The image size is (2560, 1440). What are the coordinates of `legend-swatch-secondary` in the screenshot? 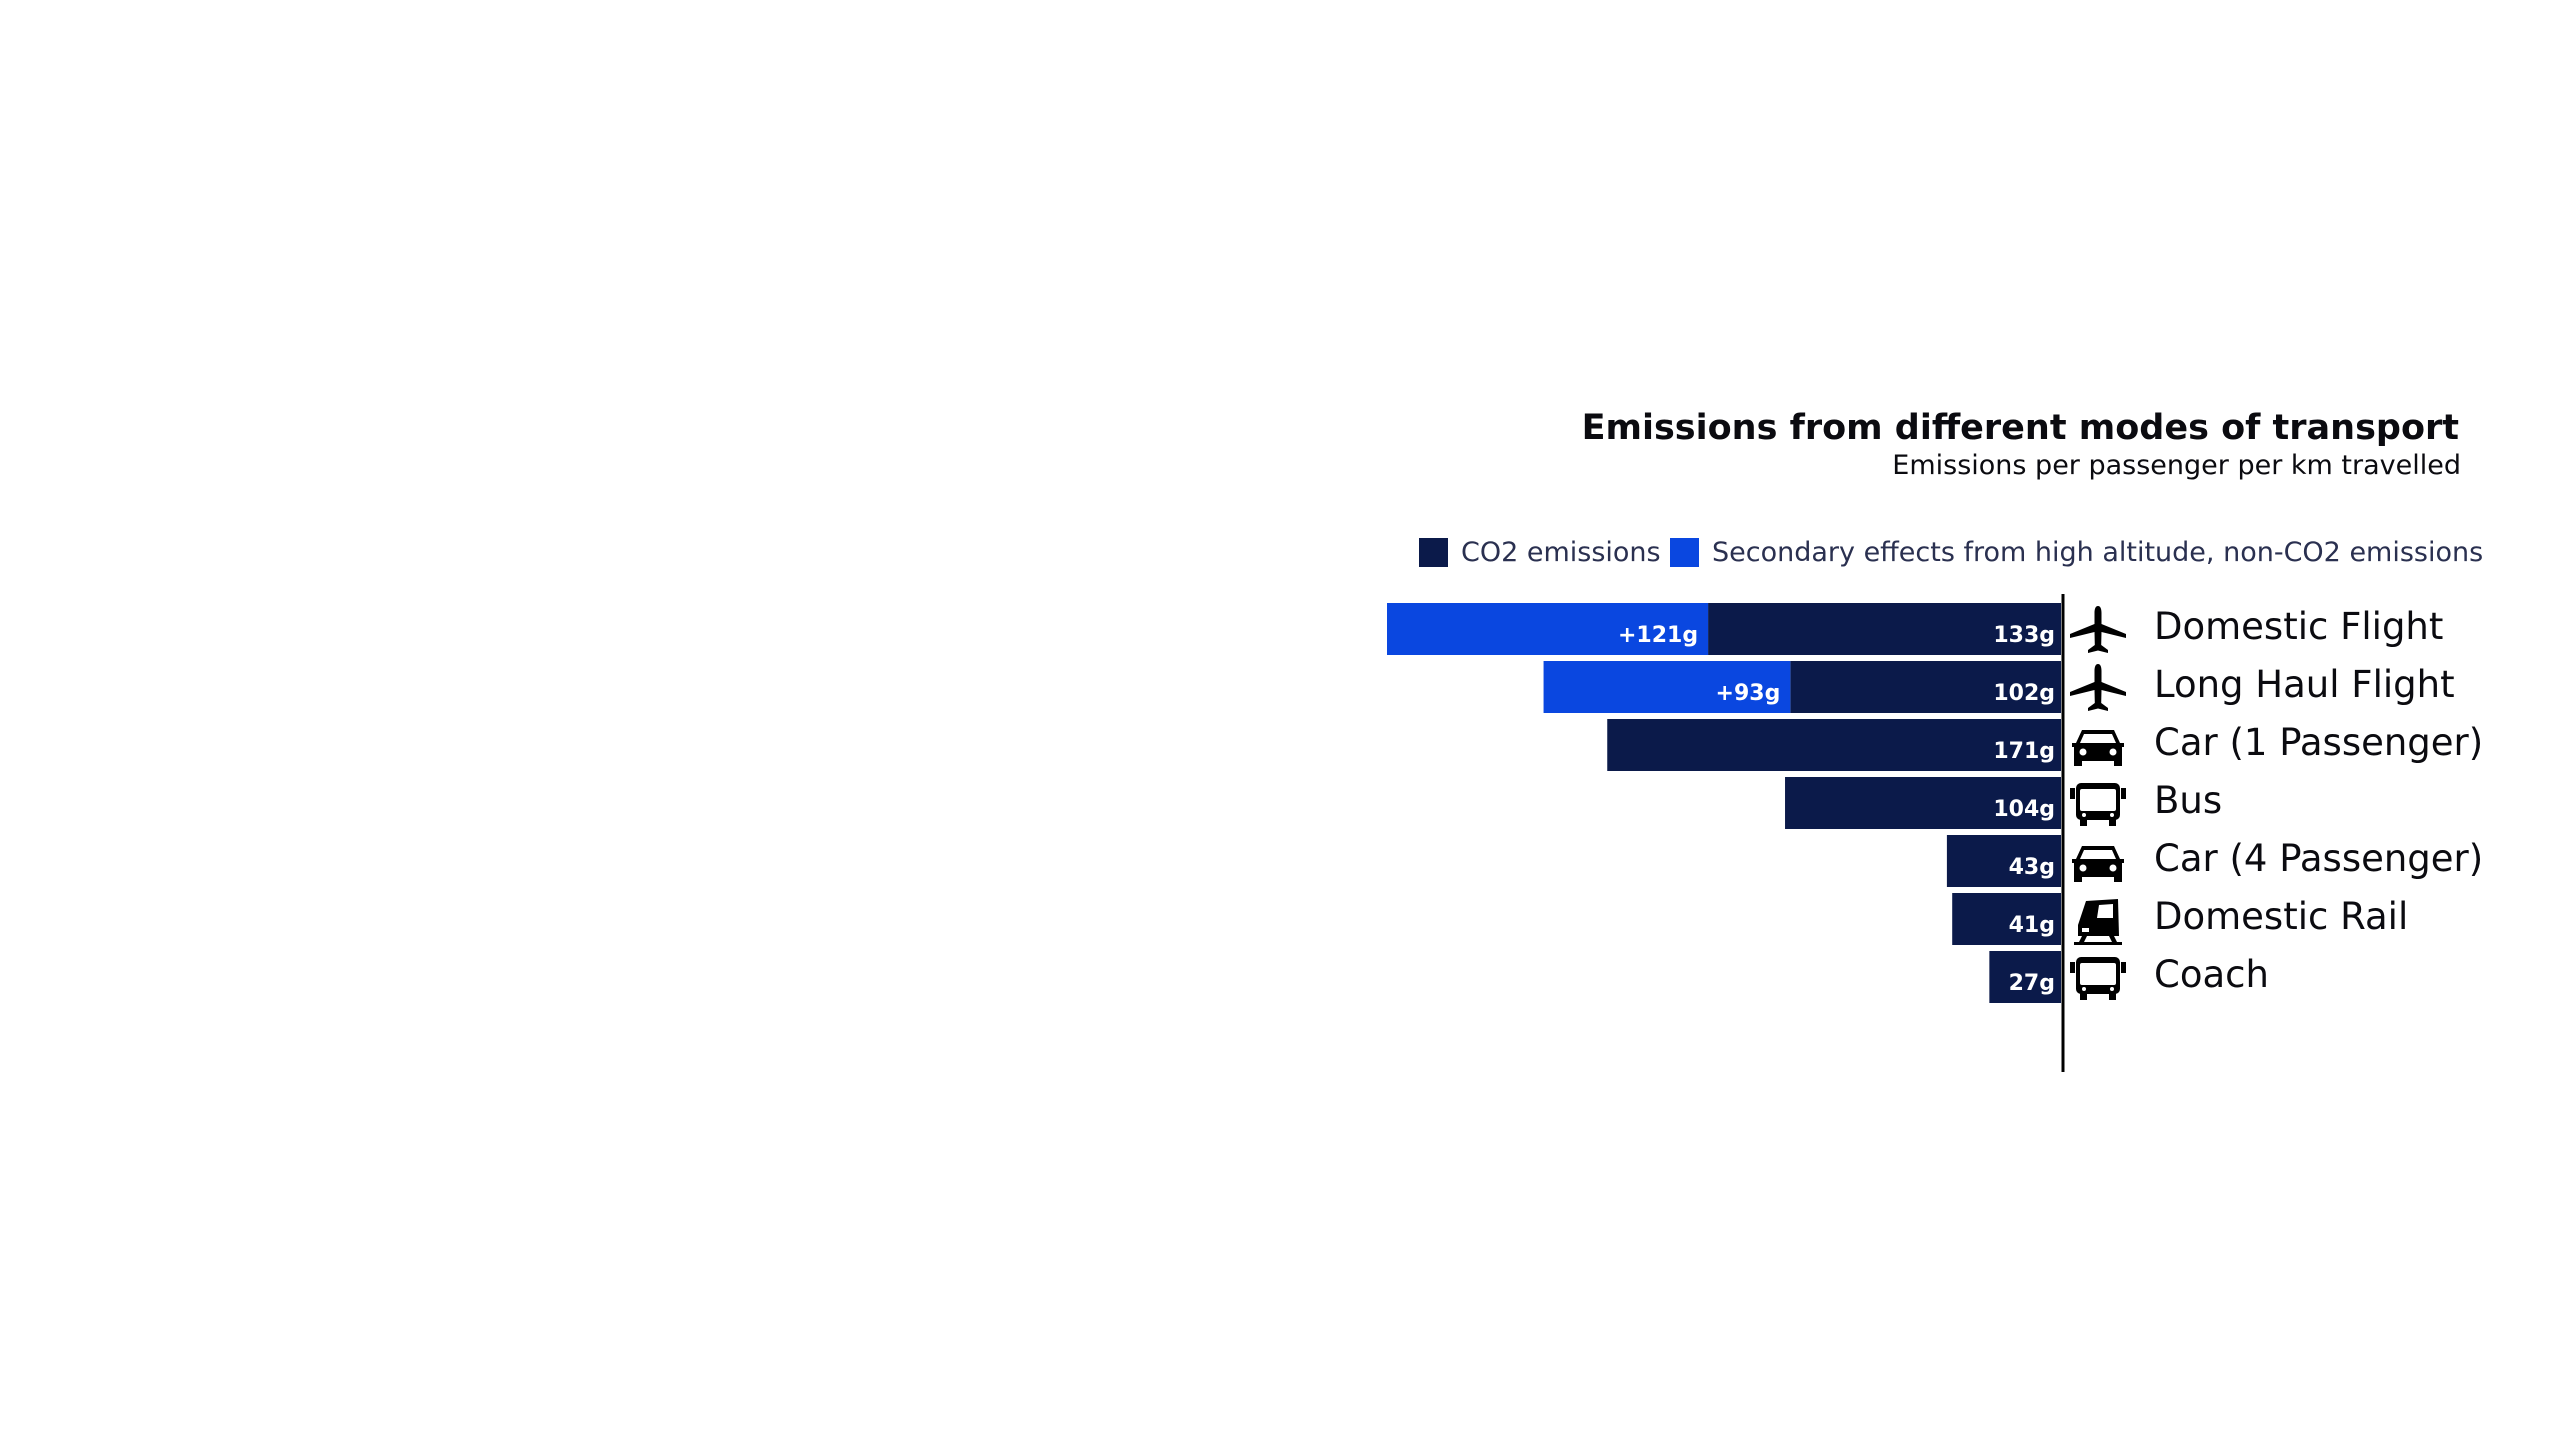 It's located at (1684, 552).